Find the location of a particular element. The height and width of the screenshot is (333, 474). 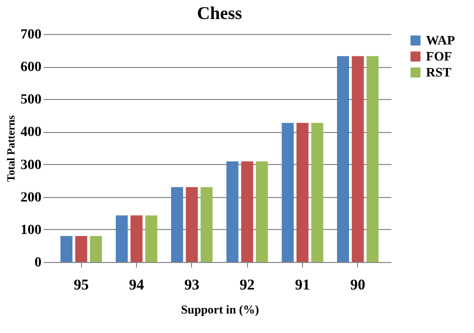

y-tick-label: 600 is located at coordinates (31, 68).